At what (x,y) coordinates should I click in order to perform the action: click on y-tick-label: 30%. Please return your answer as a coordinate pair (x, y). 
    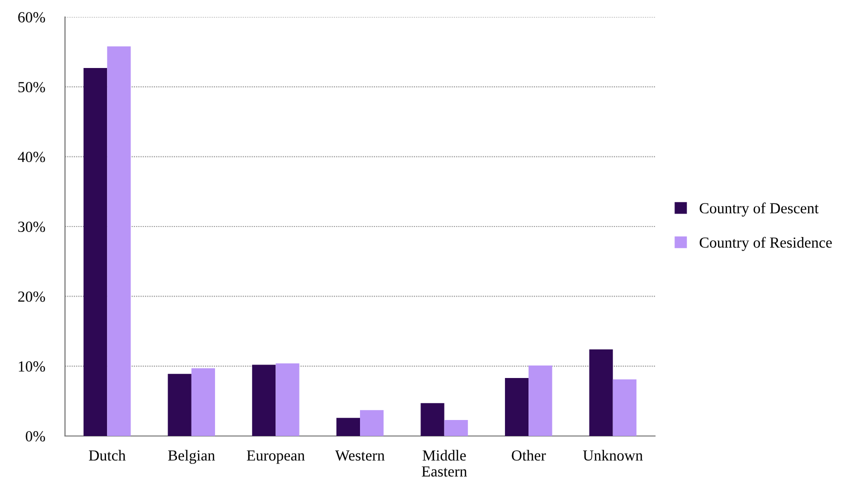
    Looking at the image, I should click on (32, 227).